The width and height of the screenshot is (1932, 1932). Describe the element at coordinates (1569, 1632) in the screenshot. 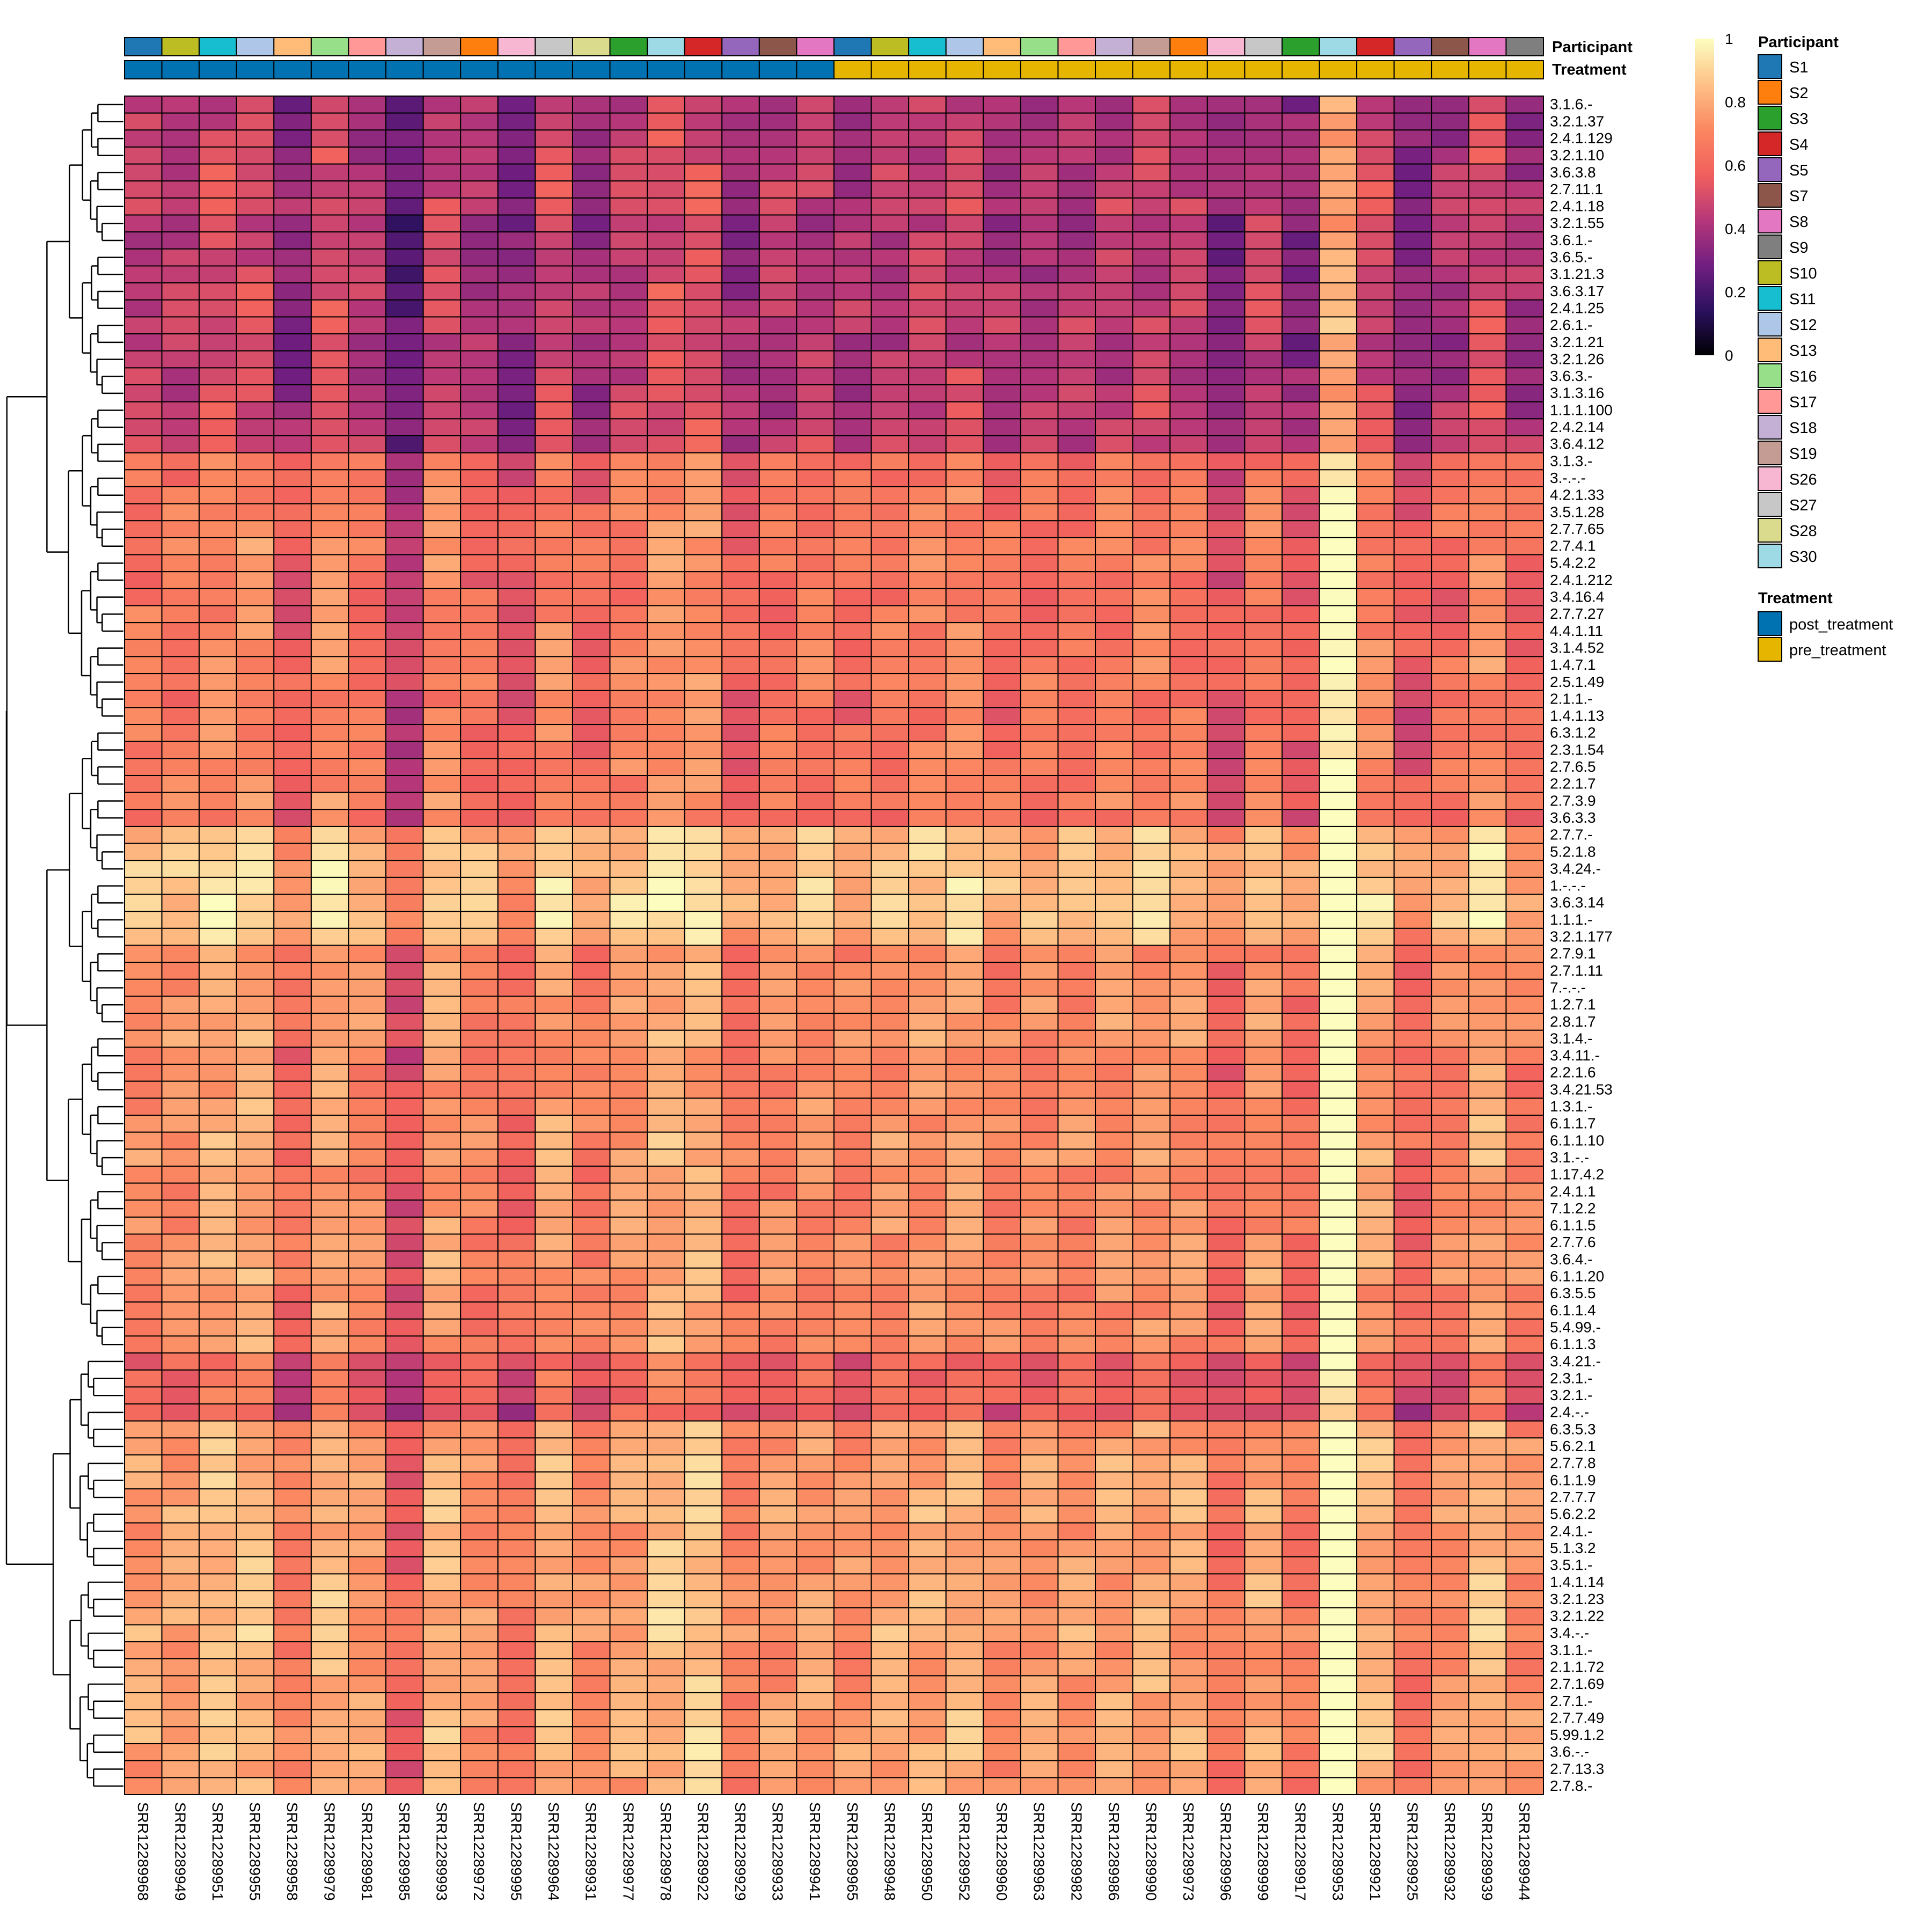

I see `row-label: 3.4.-.-` at that location.